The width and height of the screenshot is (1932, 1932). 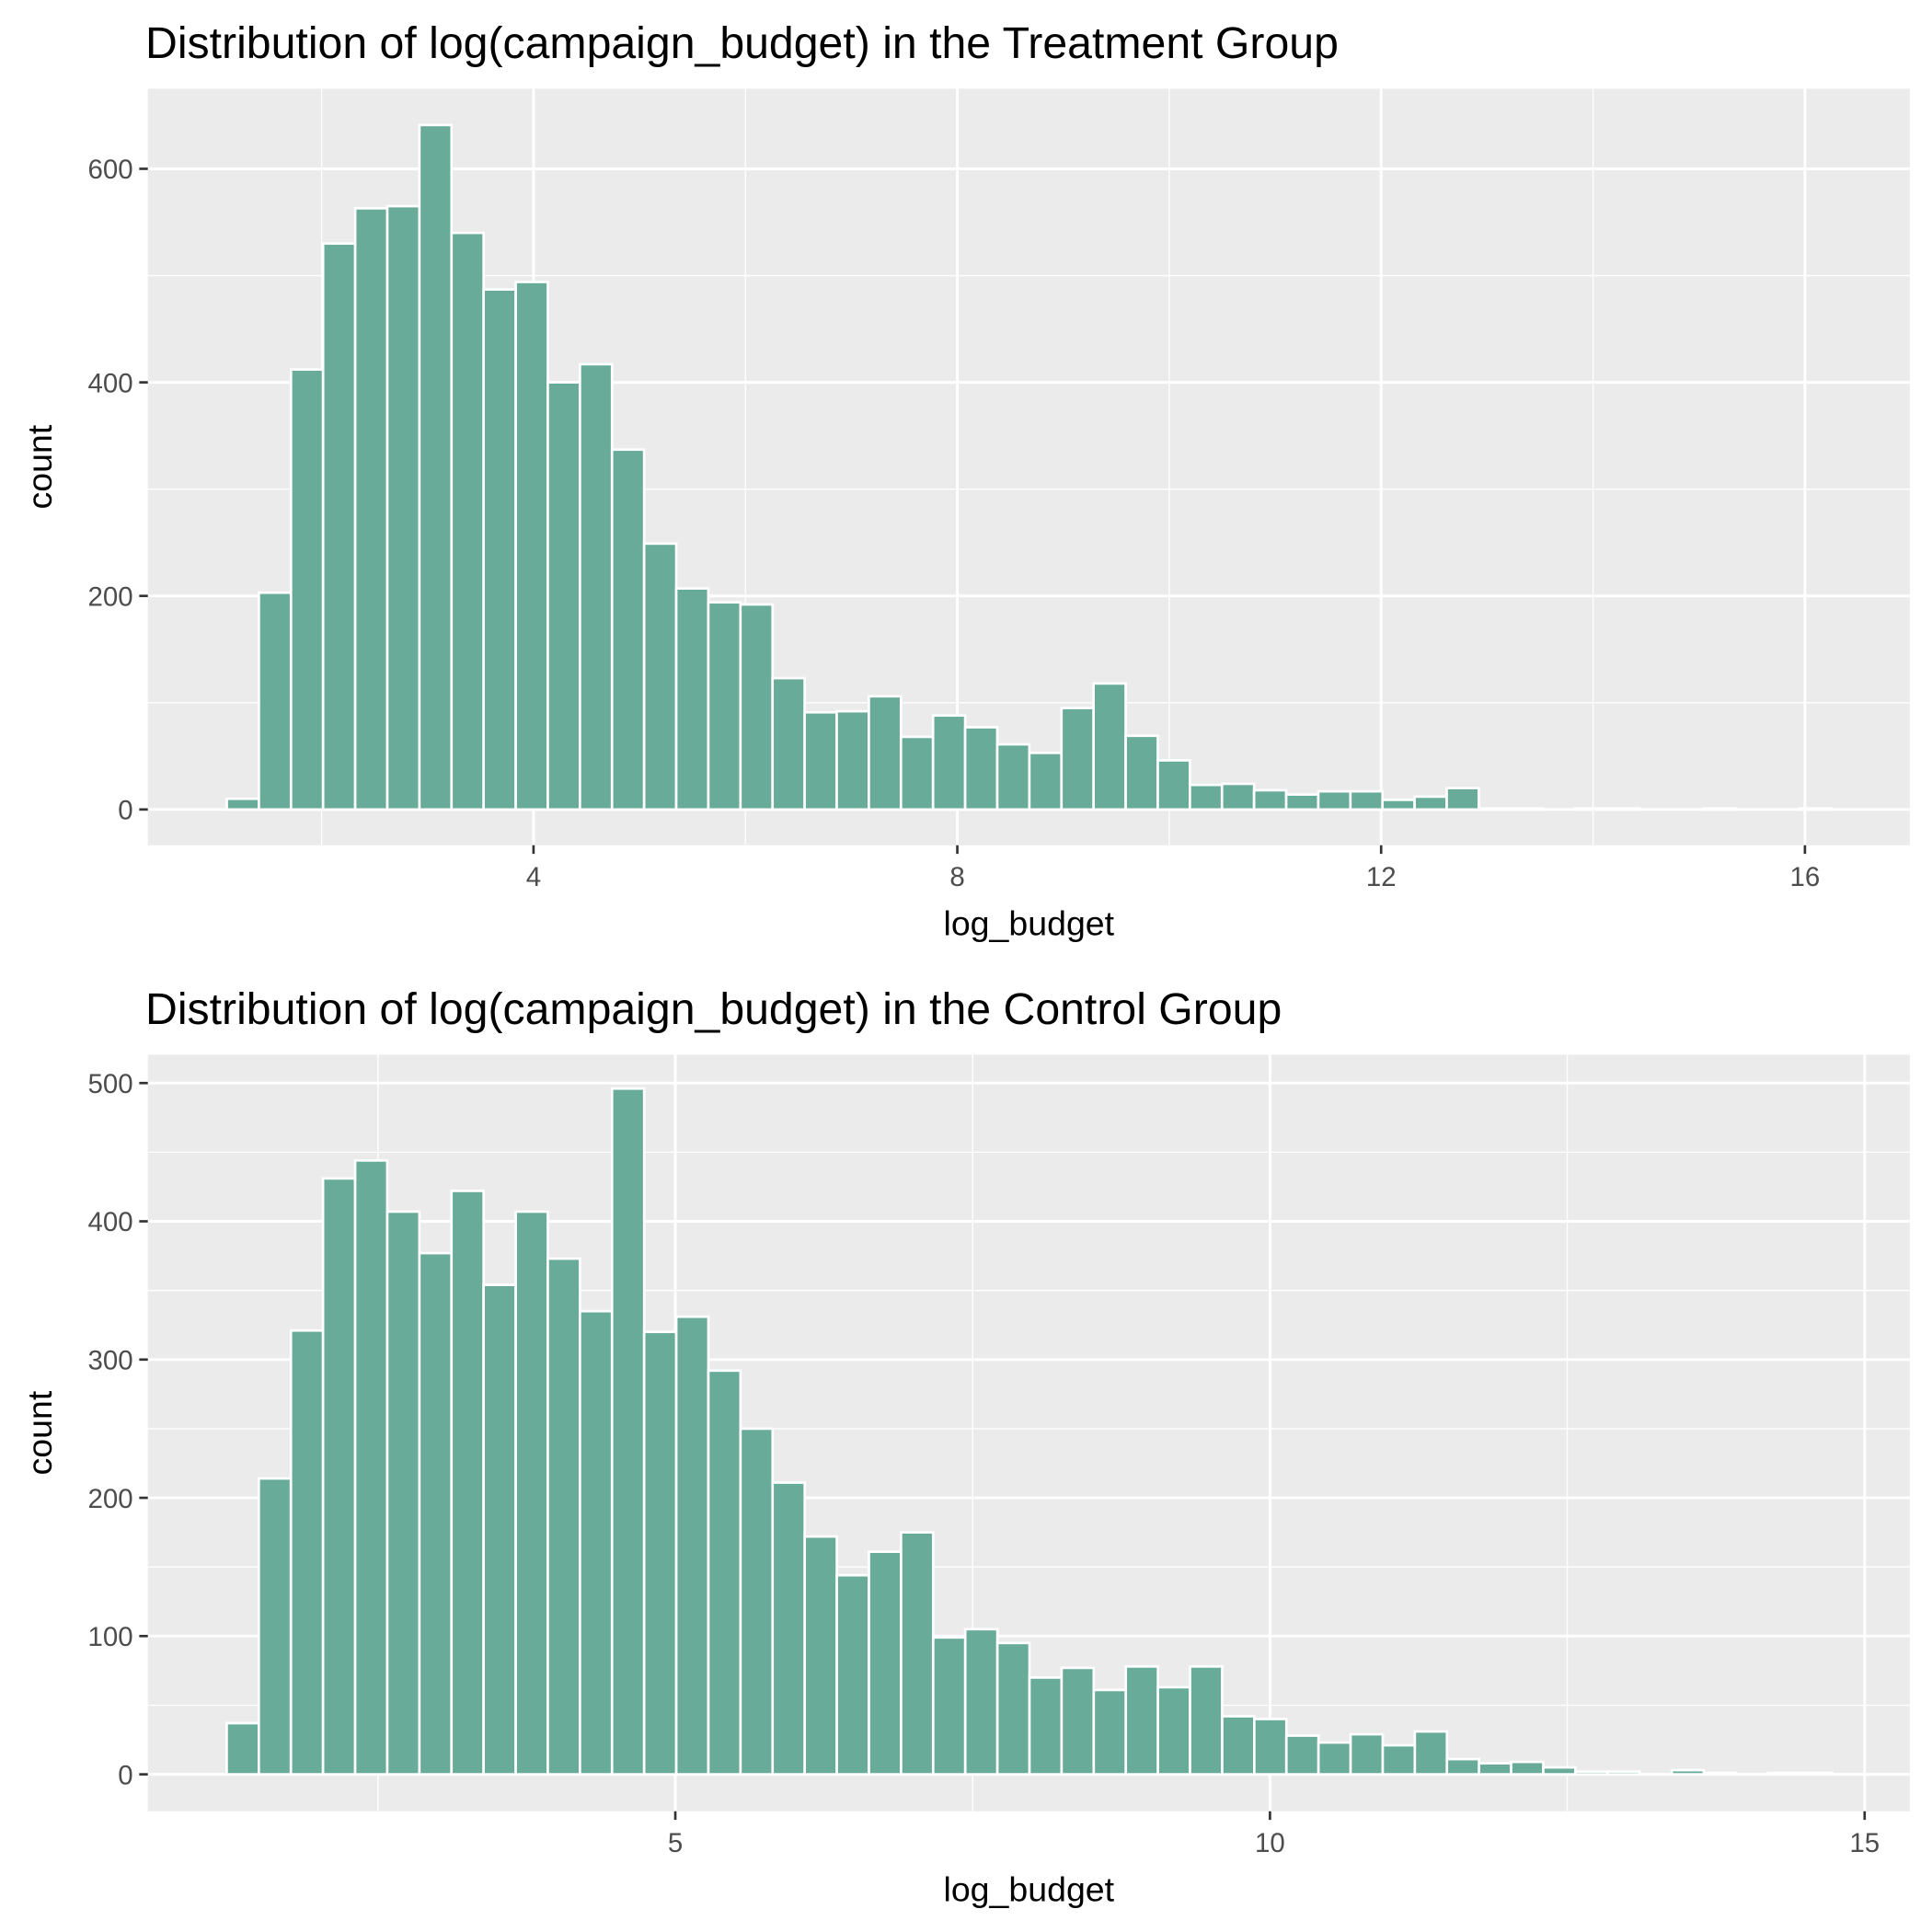 What do you see at coordinates (109, 1222) in the screenshot?
I see `y-tick-label: 400` at bounding box center [109, 1222].